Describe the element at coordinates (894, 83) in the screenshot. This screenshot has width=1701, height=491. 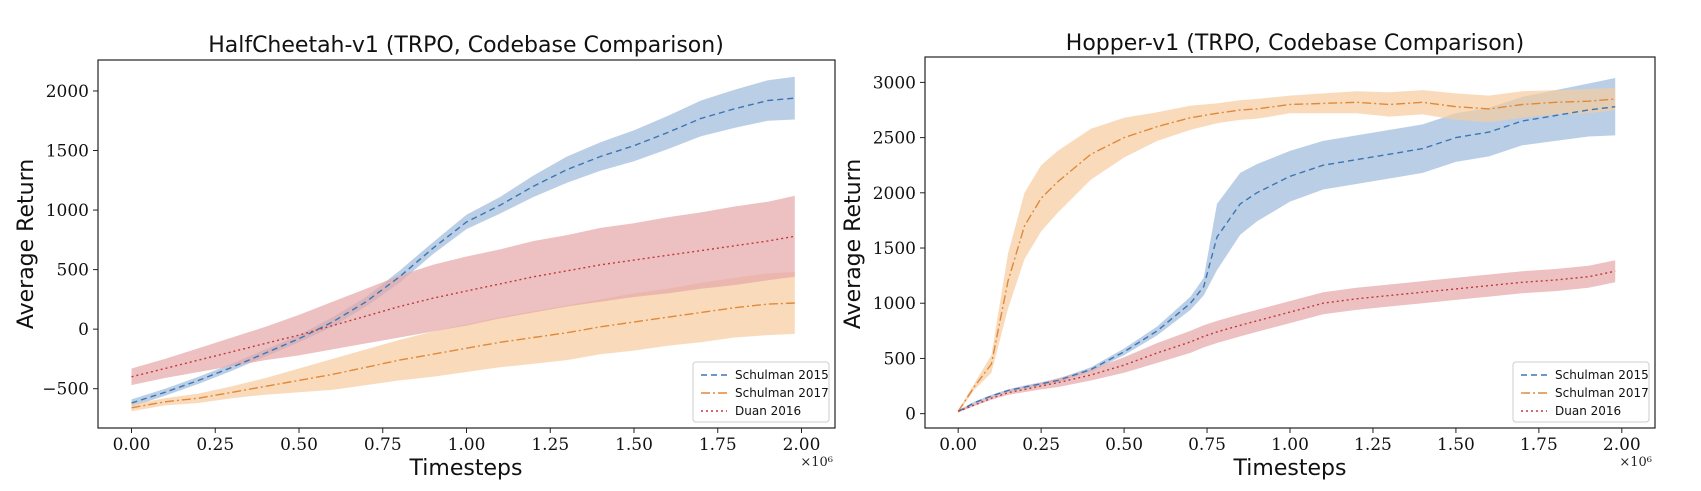
I see `y-tick-label: 3000` at that location.